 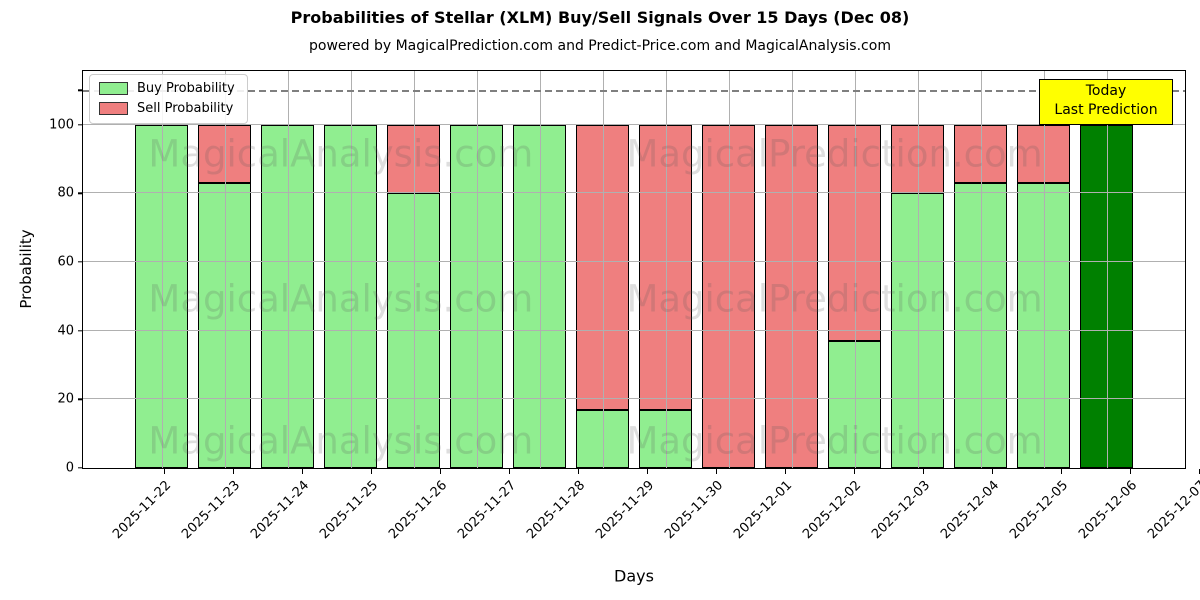 I want to click on y-tick-label: 60, so click(x=65, y=262).